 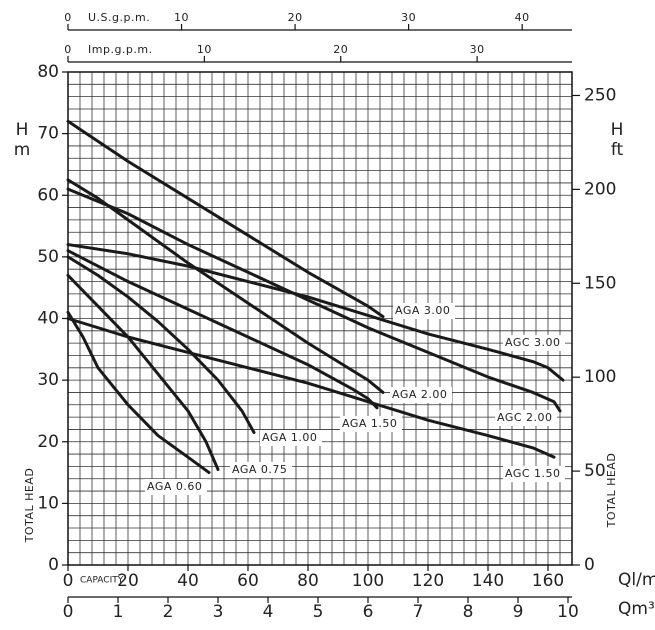 What do you see at coordinates (48, 72) in the screenshot?
I see `y-tick-label: 80` at bounding box center [48, 72].